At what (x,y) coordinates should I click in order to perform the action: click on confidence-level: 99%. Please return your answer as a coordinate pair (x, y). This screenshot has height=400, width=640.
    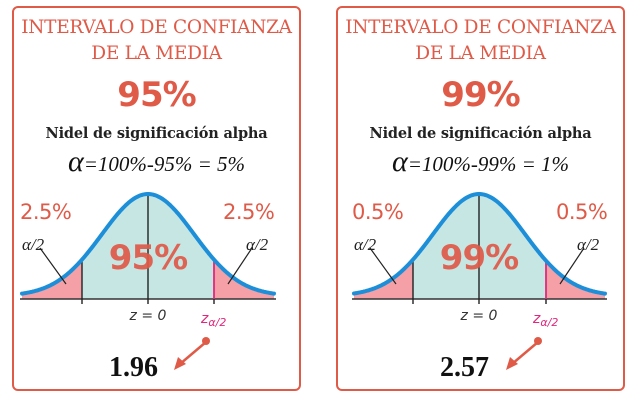
    Looking at the image, I should click on (480, 95).